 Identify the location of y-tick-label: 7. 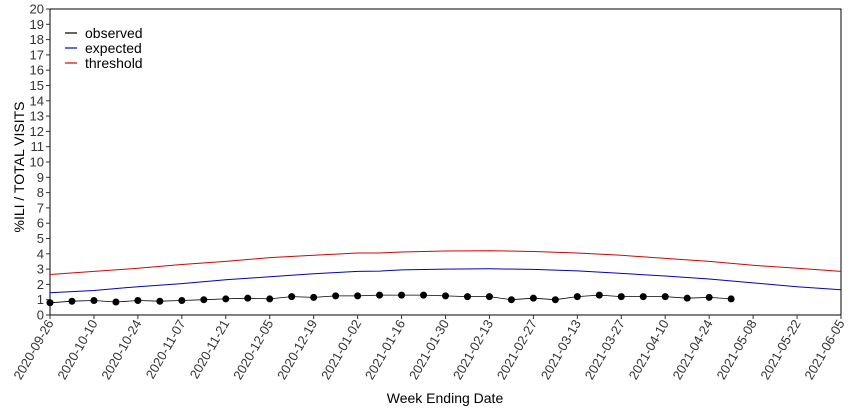
(40, 207).